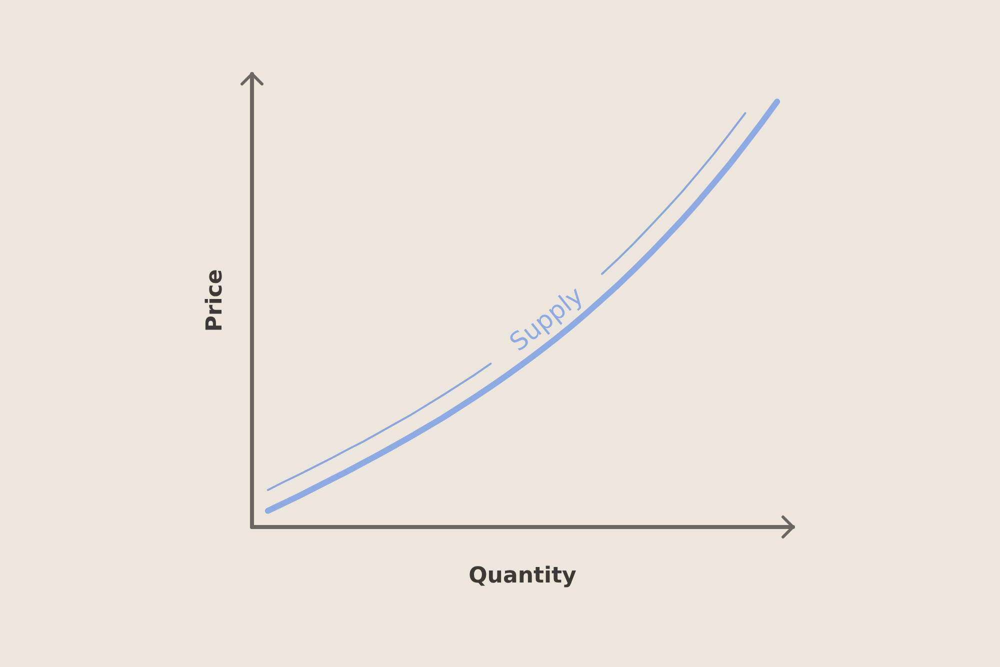  Describe the element at coordinates (215, 300) in the screenshot. I see `y-axis-title: Price` at that location.